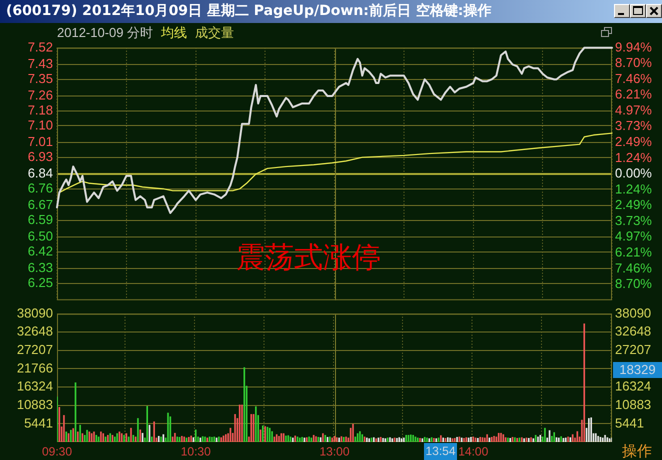 The width and height of the screenshot is (662, 460). What do you see at coordinates (633, 46) in the screenshot?
I see `y2-tick-label: 9.94%` at bounding box center [633, 46].